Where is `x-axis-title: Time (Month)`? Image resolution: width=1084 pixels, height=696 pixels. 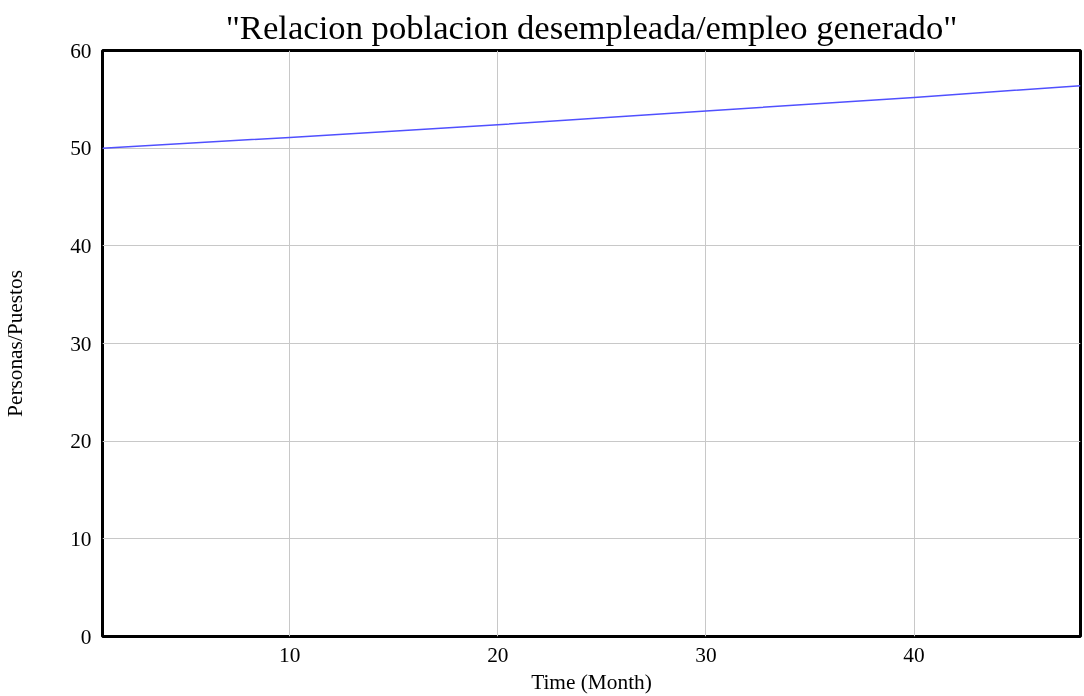
x-axis-title: Time (Month) is located at coordinates (591, 681).